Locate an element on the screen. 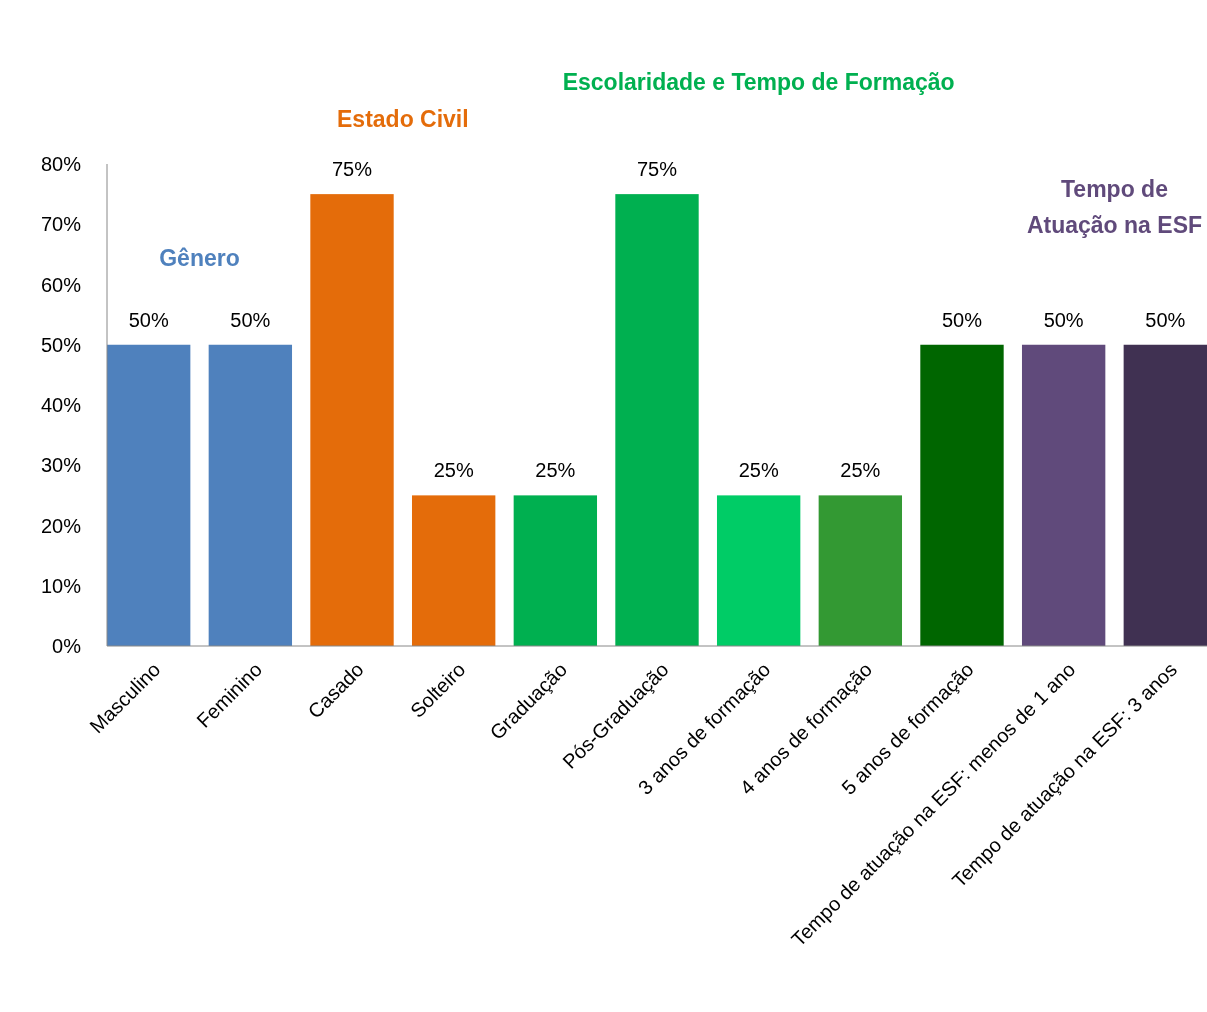 The width and height of the screenshot is (1207, 1012). annotation: Gênero is located at coordinates (199, 258).